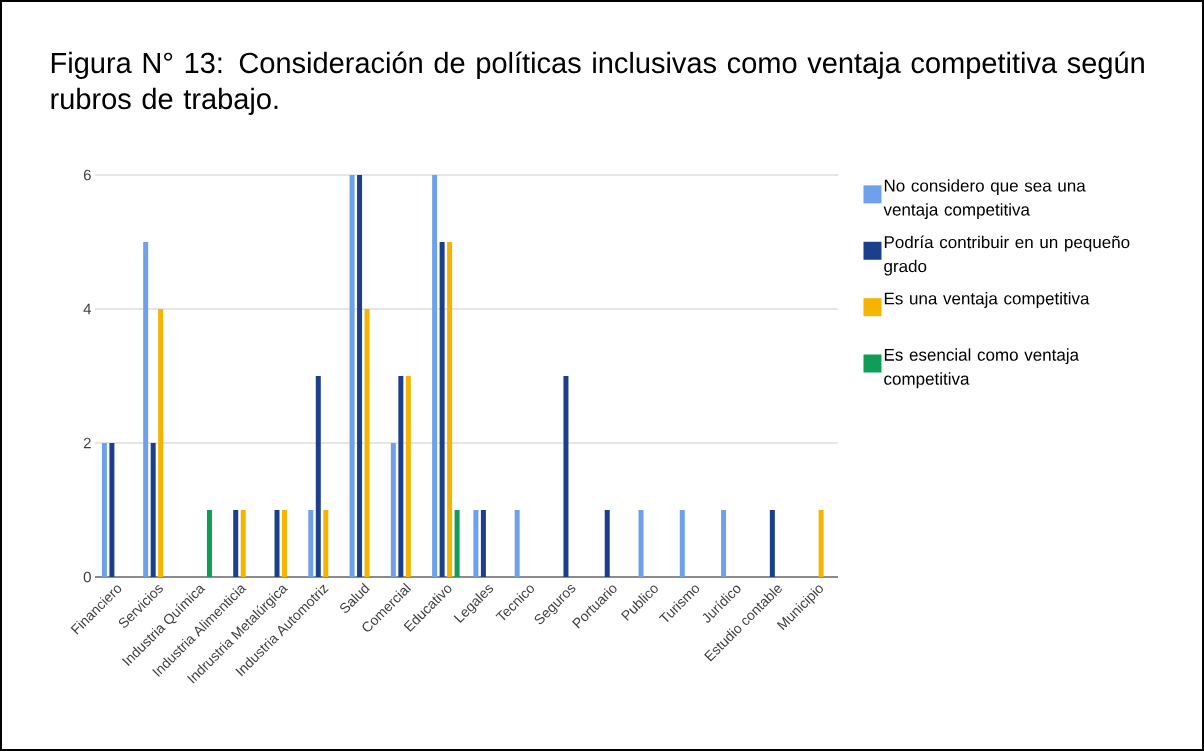 The width and height of the screenshot is (1204, 751). I want to click on y-tick-label: 0, so click(87, 577).